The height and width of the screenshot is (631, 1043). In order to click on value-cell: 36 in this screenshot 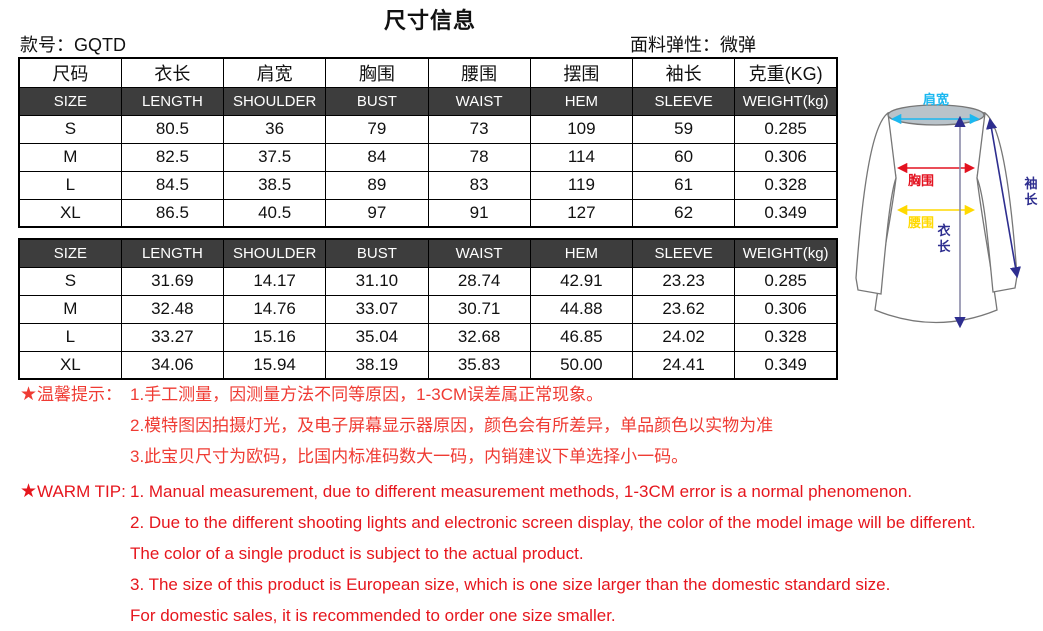, I will do `click(274, 129)`.